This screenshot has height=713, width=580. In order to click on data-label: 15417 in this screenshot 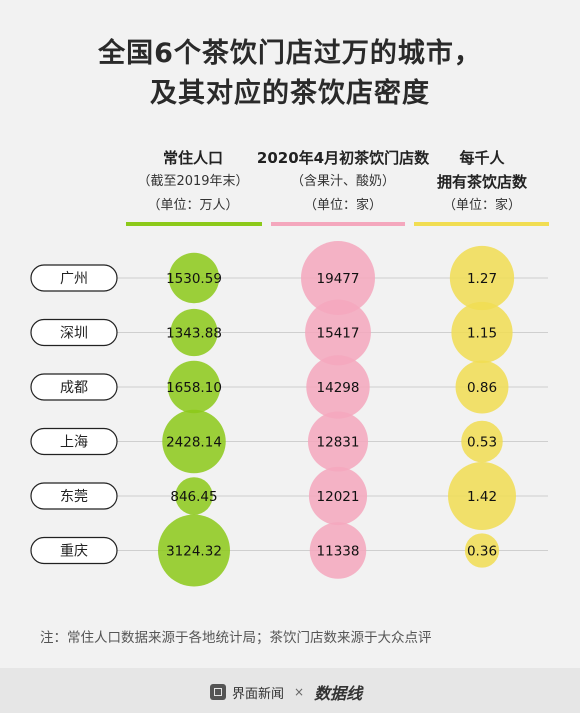, I will do `click(338, 334)`.